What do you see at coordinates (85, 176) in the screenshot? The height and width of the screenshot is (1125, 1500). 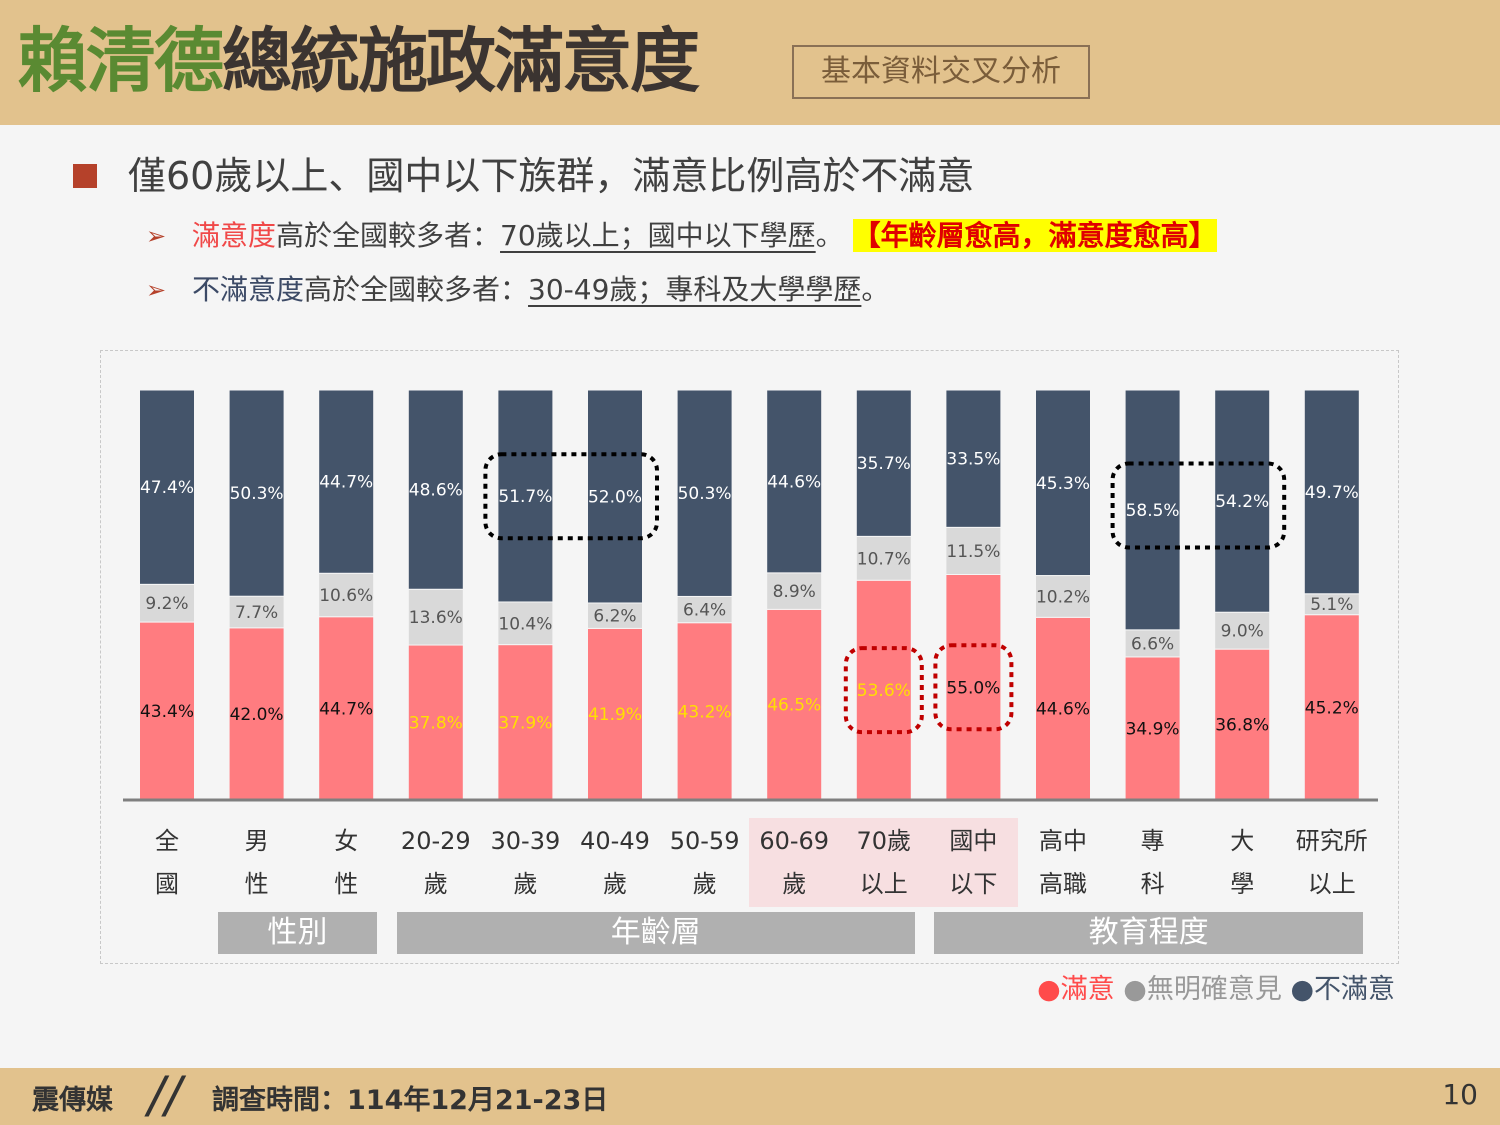 I see `bullet-square-icon` at bounding box center [85, 176].